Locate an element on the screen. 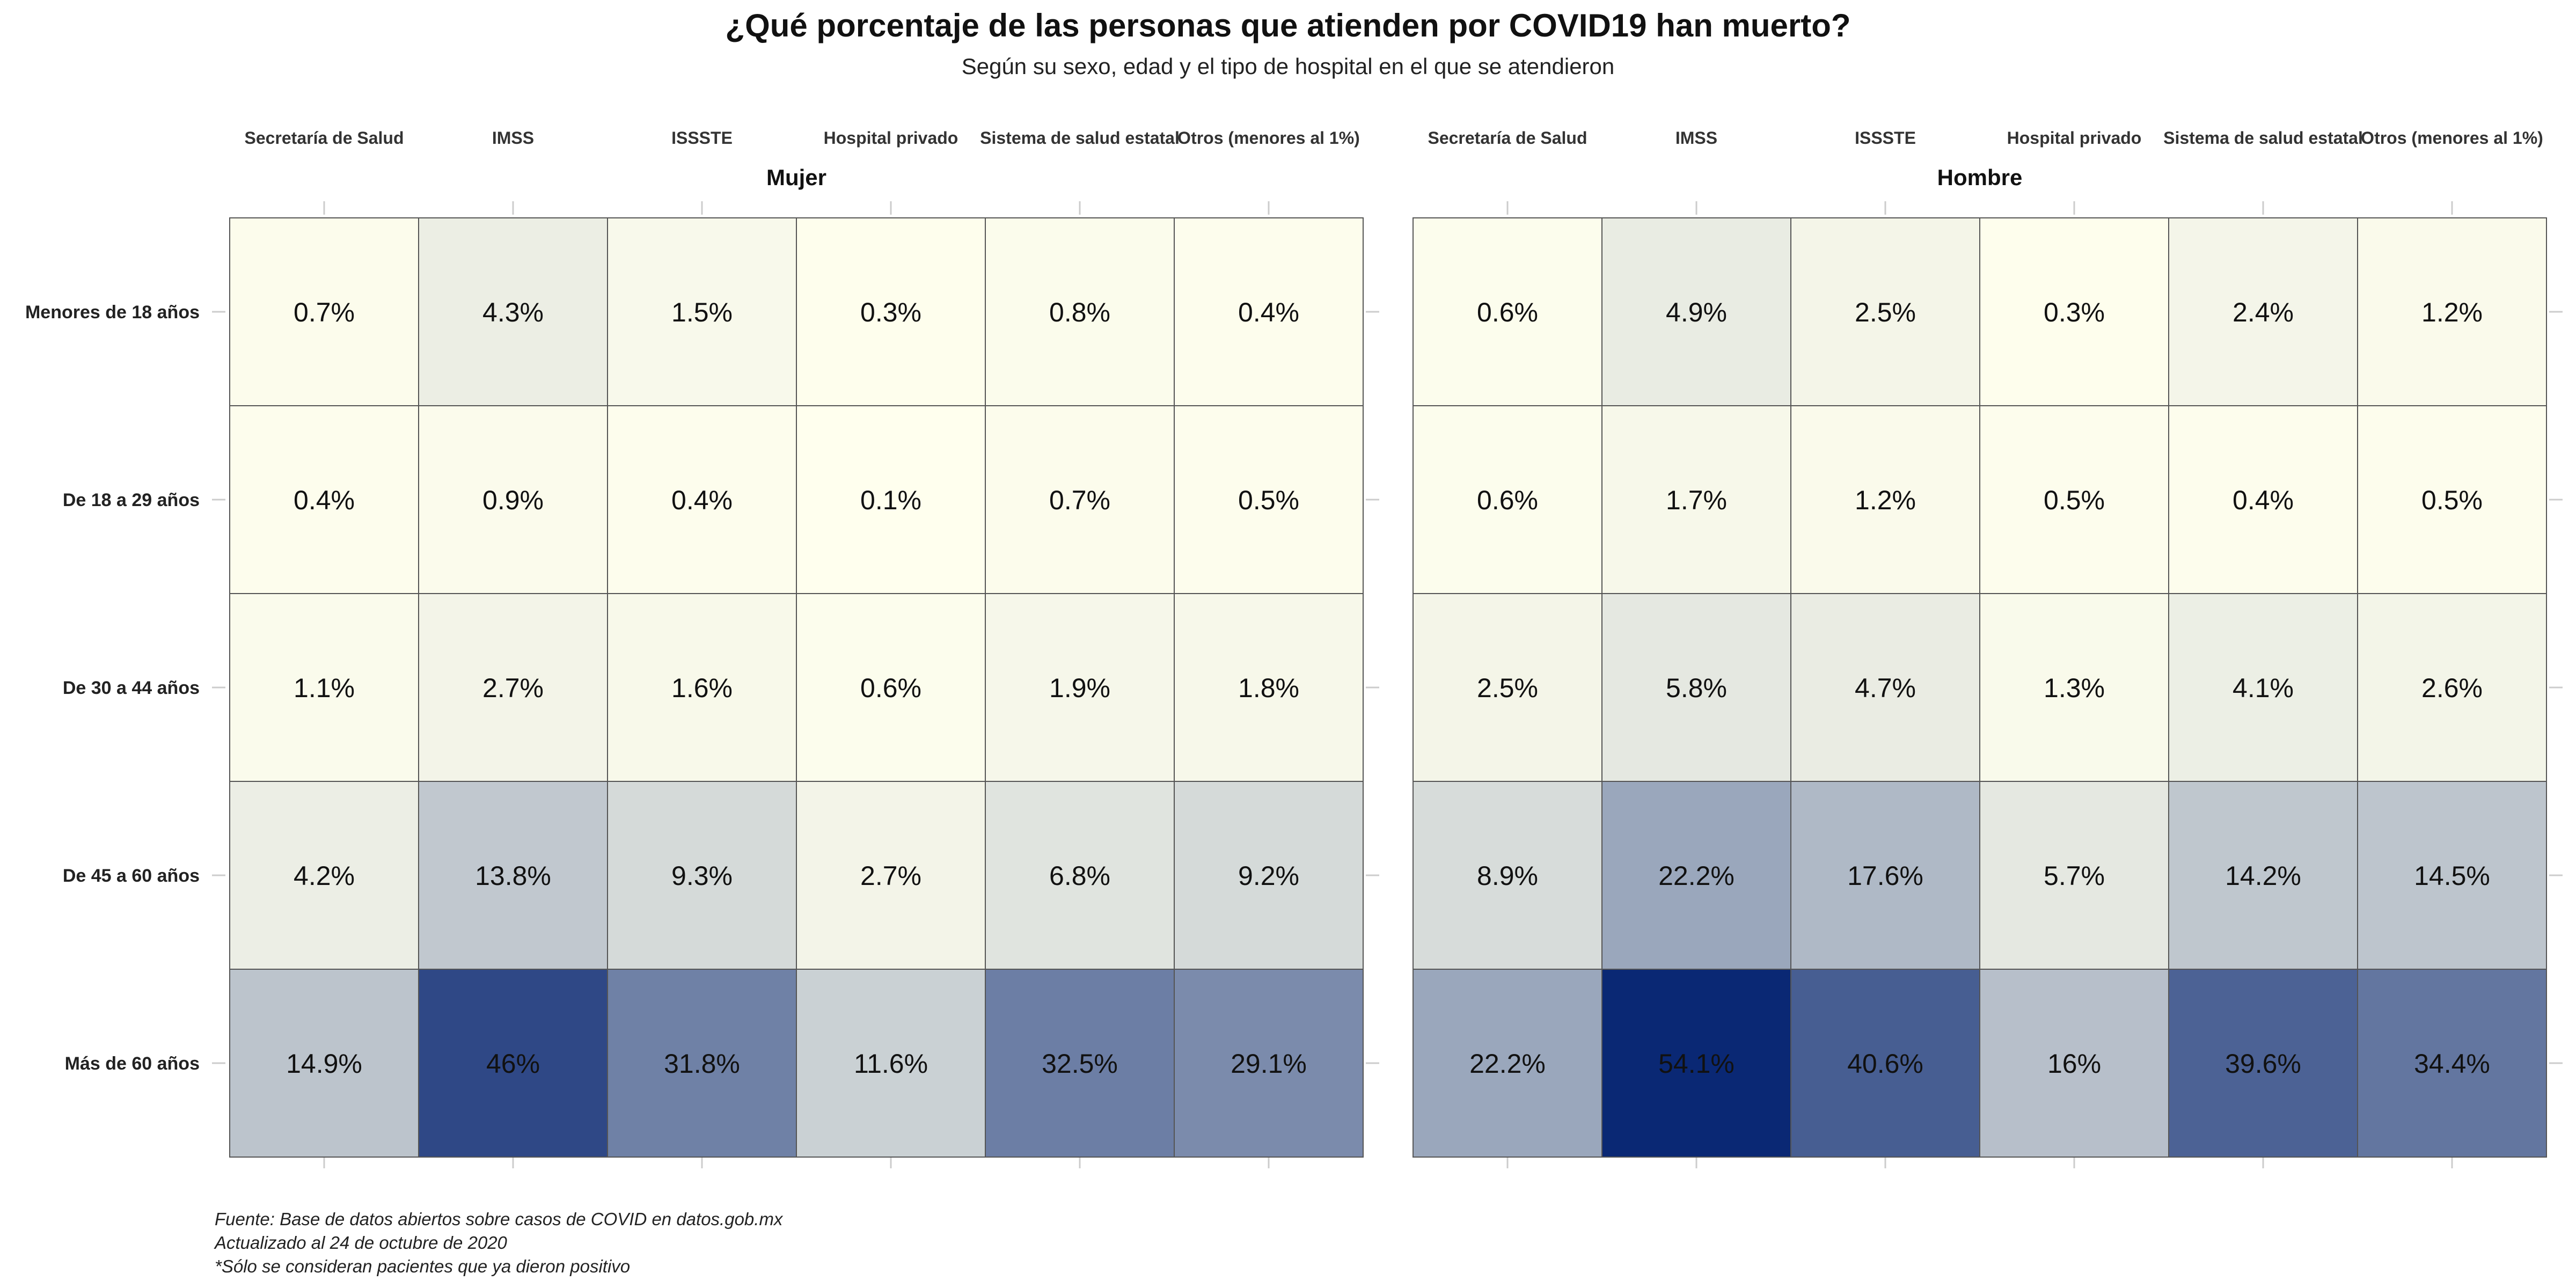 This screenshot has width=2576, height=1288. cell-label: 0.1% is located at coordinates (890, 500).